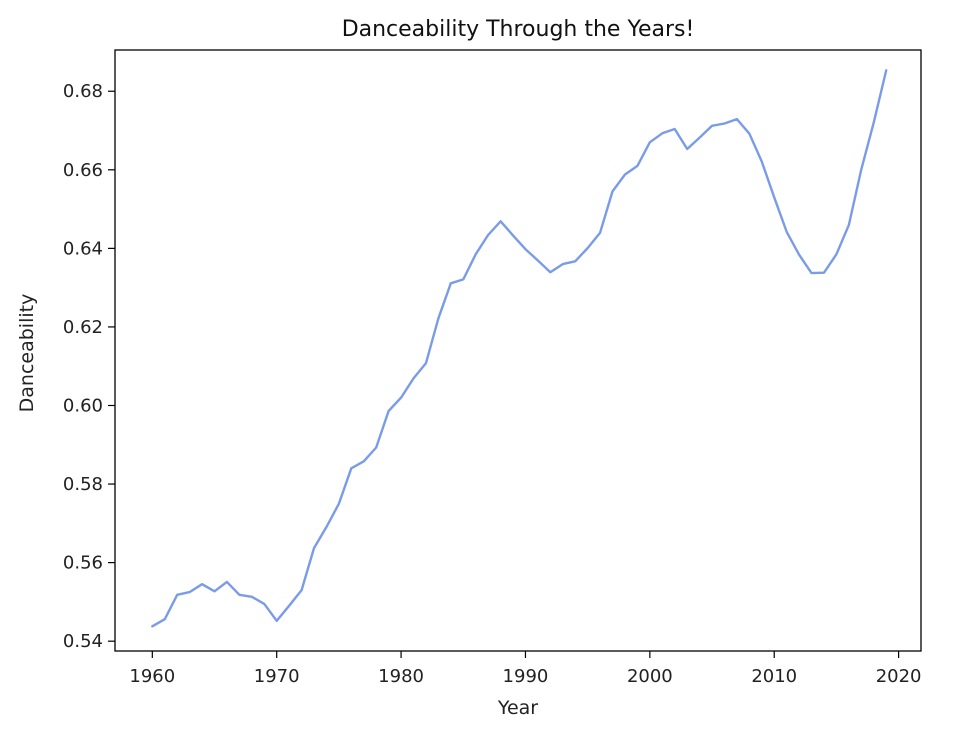 The height and width of the screenshot is (730, 958). I want to click on x-tick-label: 2010, so click(774, 676).